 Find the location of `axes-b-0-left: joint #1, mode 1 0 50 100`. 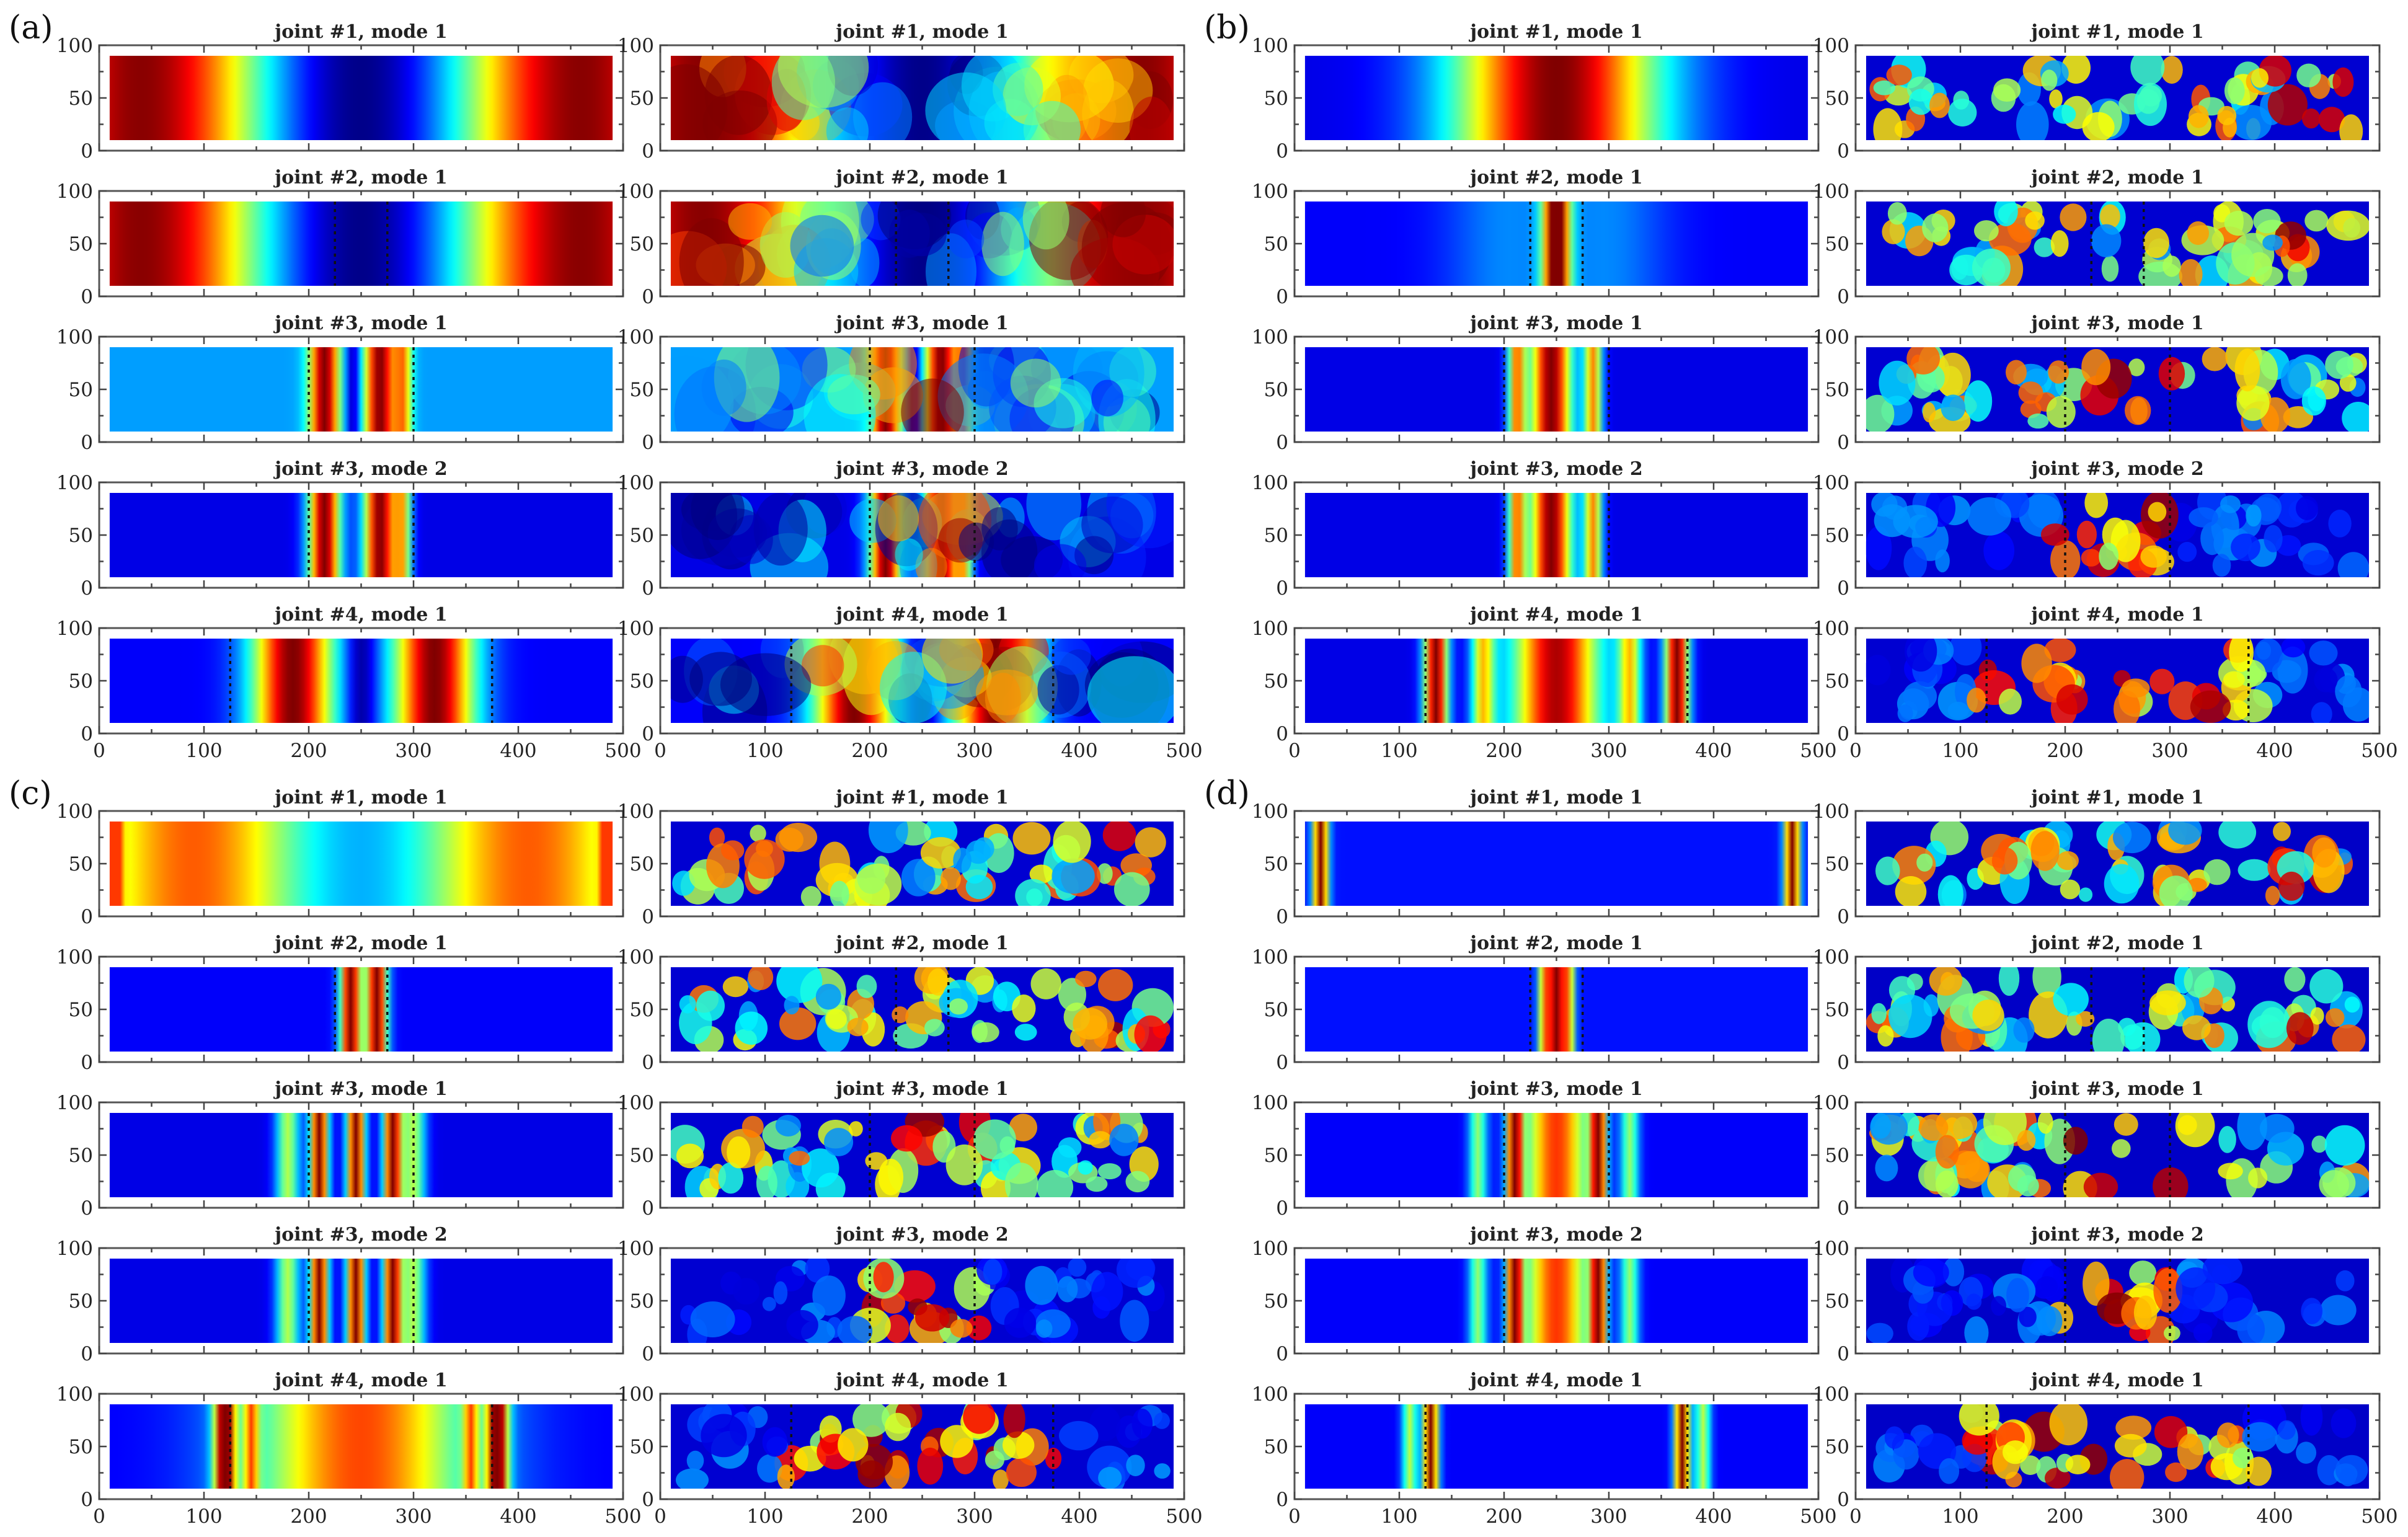

axes-b-0-left: joint #1, mode 1 0 50 100 is located at coordinates (1536, 91).